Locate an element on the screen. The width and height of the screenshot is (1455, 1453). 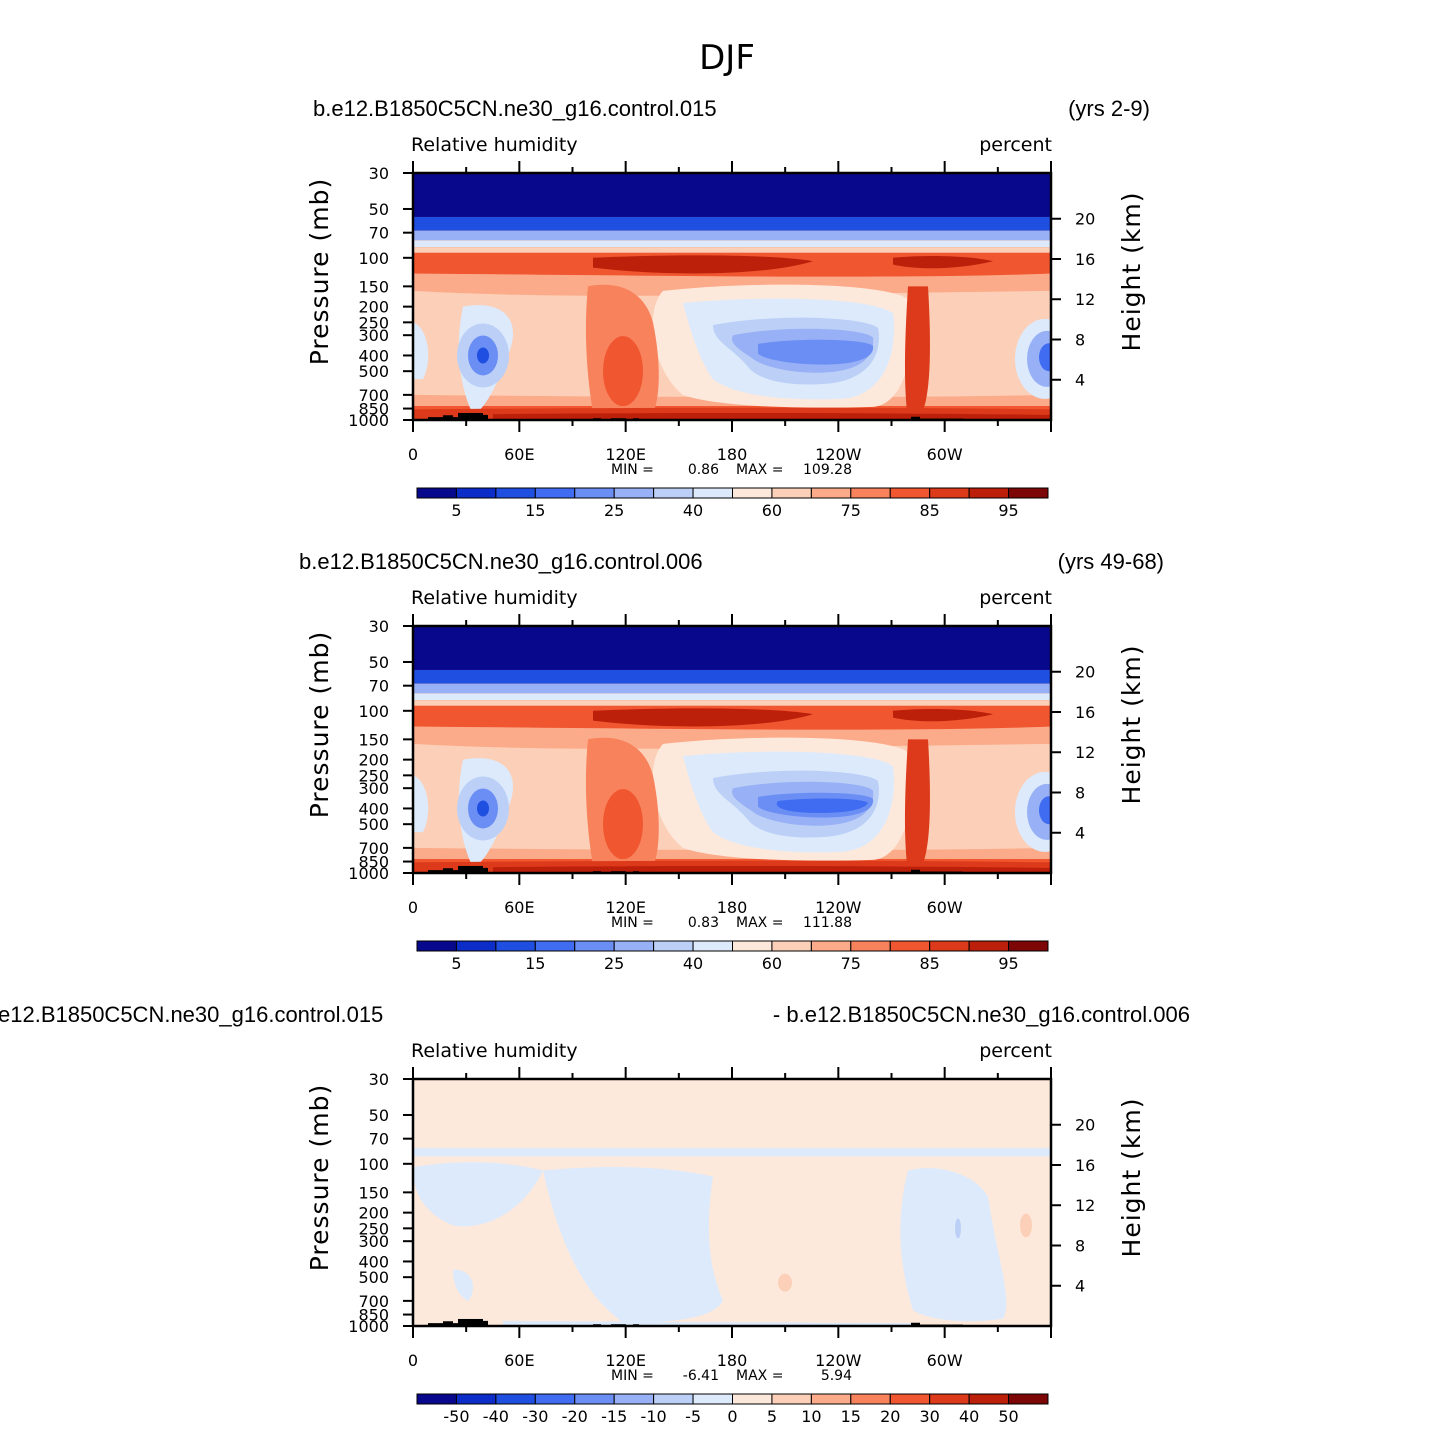
height-tick-label: 12 is located at coordinates (1085, 1205).